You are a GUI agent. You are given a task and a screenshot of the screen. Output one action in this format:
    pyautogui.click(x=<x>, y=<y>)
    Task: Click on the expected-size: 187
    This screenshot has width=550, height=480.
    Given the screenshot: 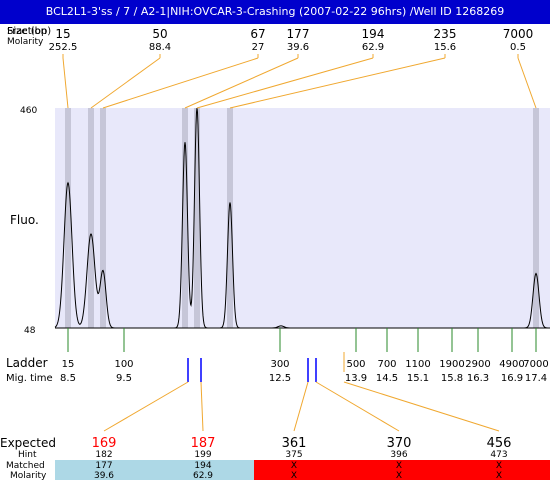 What is the action you would take?
    pyautogui.click(x=203, y=443)
    